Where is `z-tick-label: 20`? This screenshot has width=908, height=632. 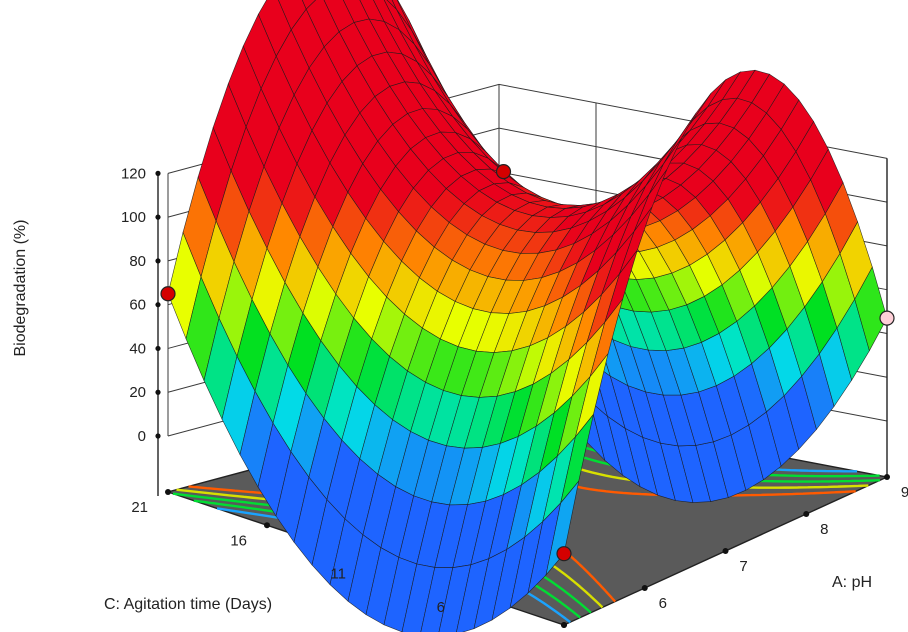 z-tick-label: 20 is located at coordinates (137, 392).